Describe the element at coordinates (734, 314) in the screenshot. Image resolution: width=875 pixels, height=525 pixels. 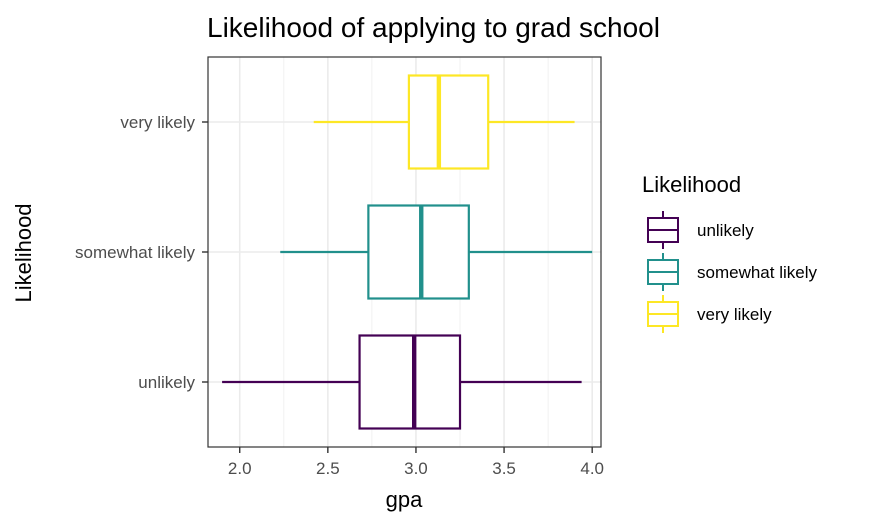
I see `legend-label: very likely` at that location.